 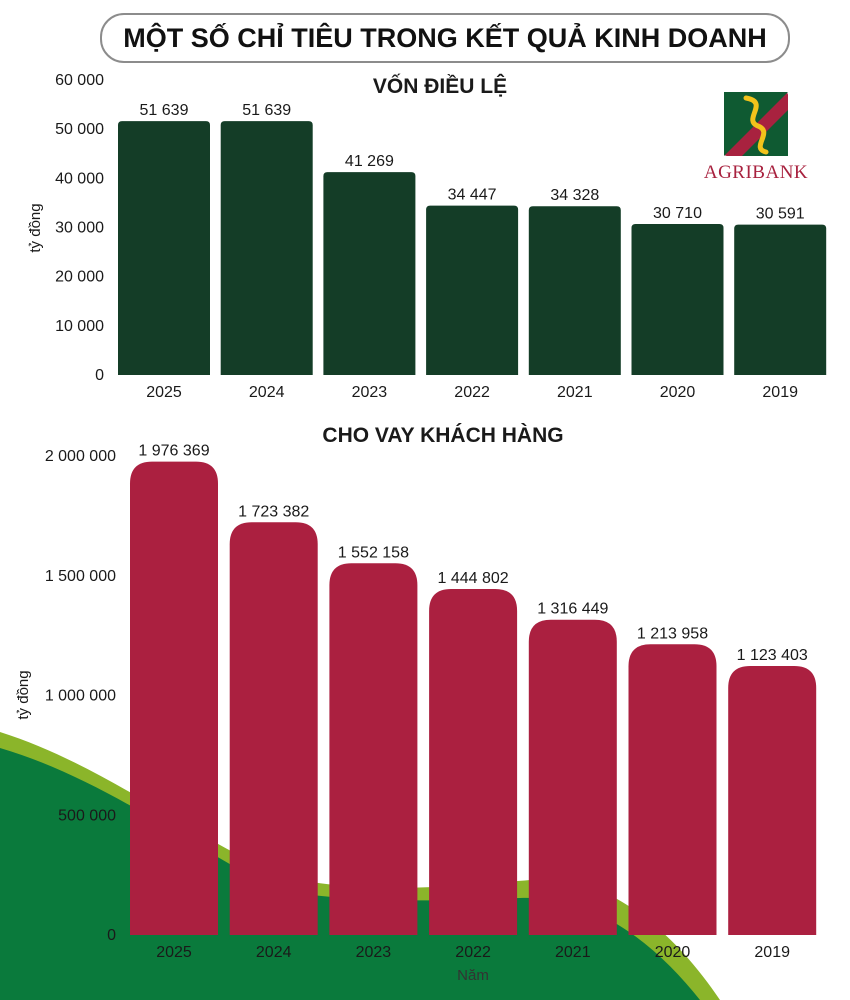 What do you see at coordinates (79, 178) in the screenshot?
I see `y-tick-label: 40 000` at bounding box center [79, 178].